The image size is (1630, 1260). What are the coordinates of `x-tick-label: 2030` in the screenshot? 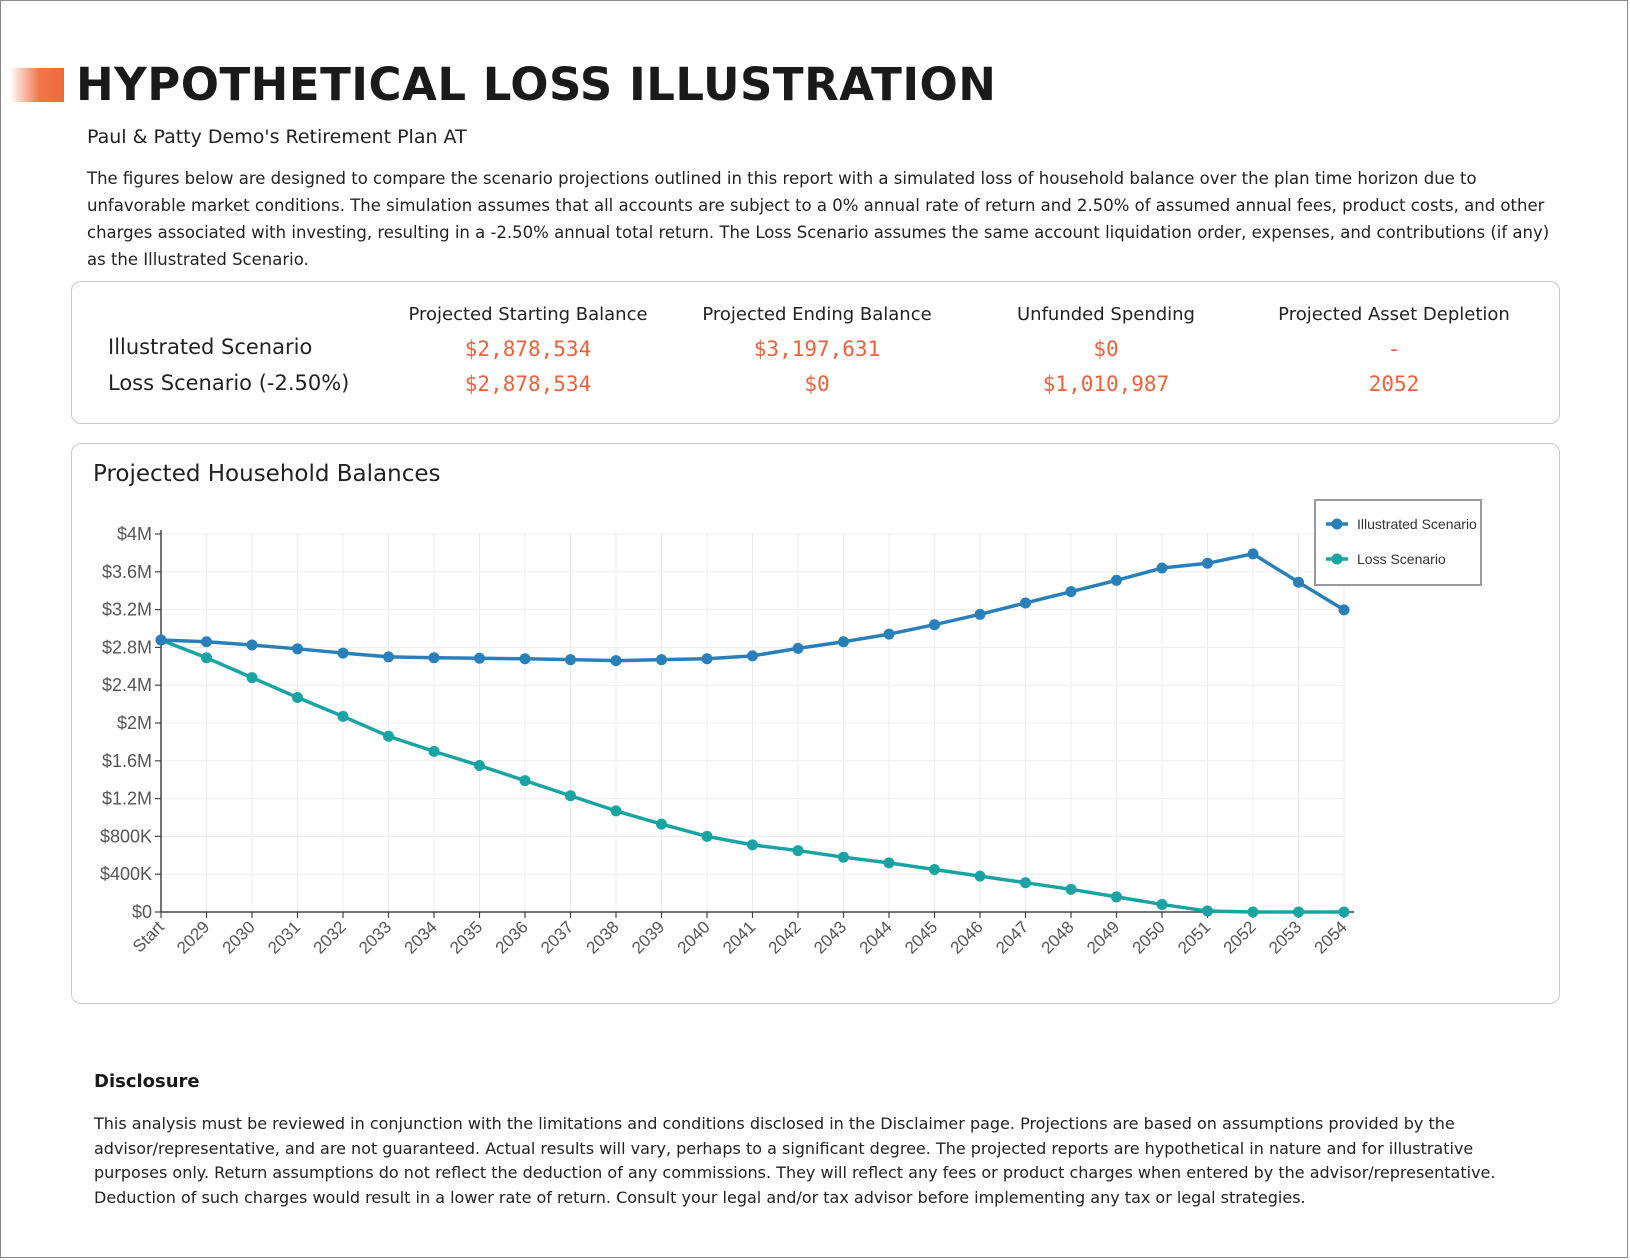 It's located at (239, 937).